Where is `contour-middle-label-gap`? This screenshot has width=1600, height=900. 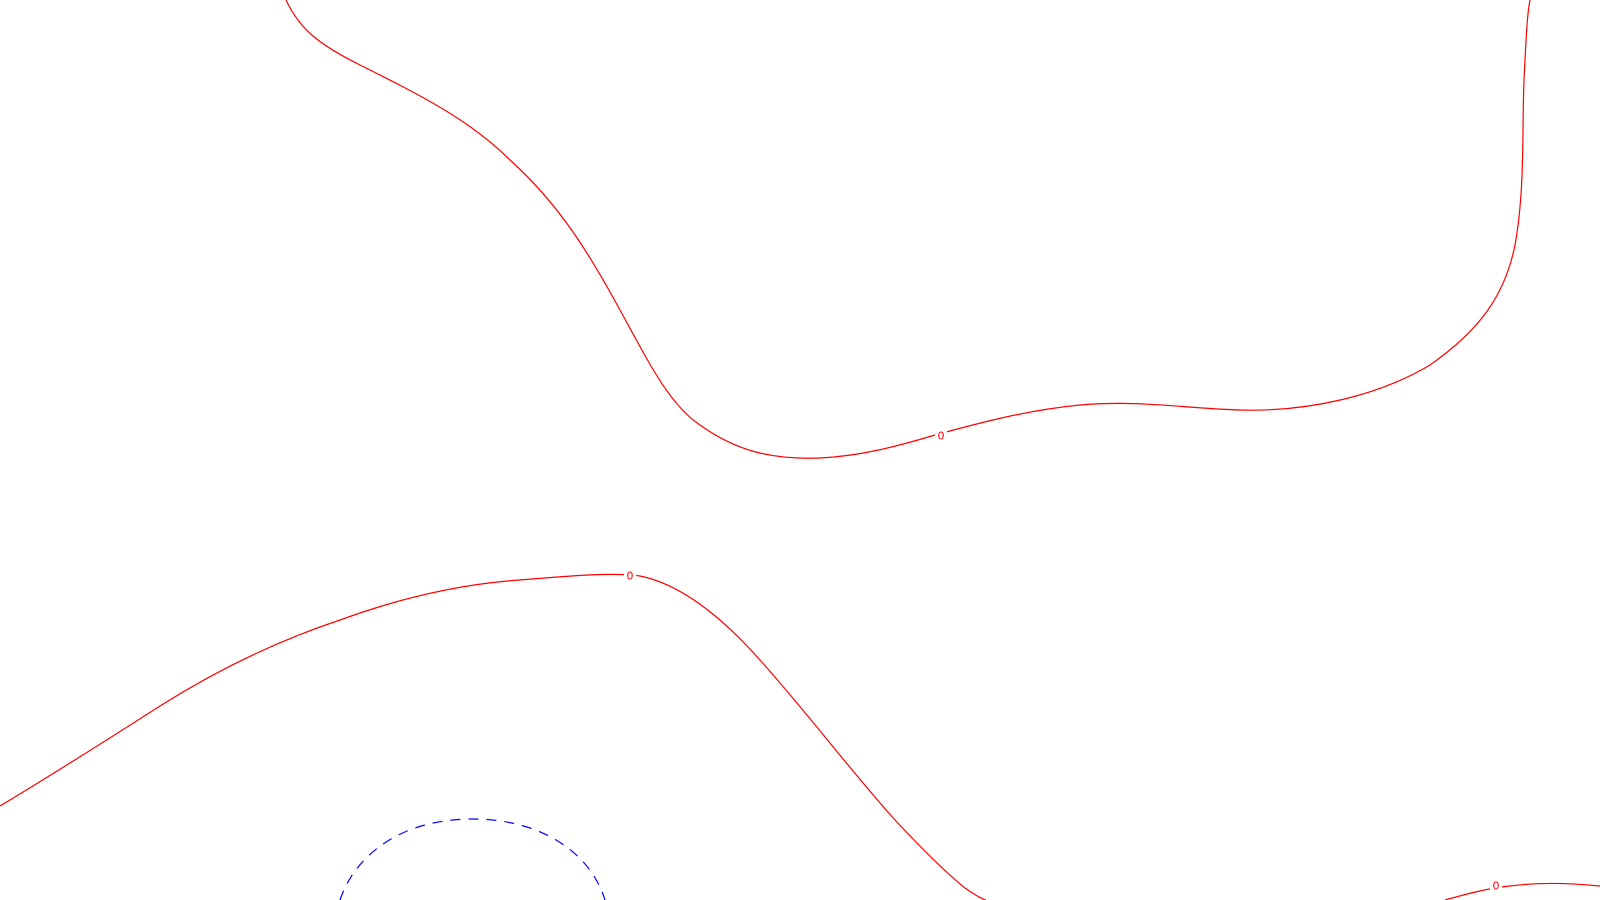 contour-middle-label-gap is located at coordinates (630, 576).